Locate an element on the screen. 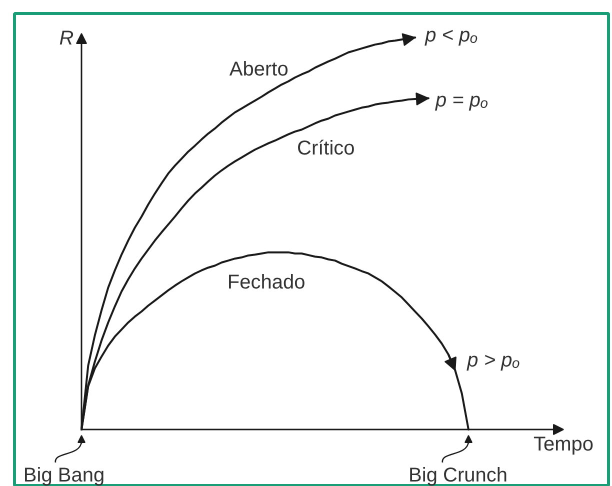 The width and height of the screenshot is (612, 486). series-label: Crítico is located at coordinates (326, 149).